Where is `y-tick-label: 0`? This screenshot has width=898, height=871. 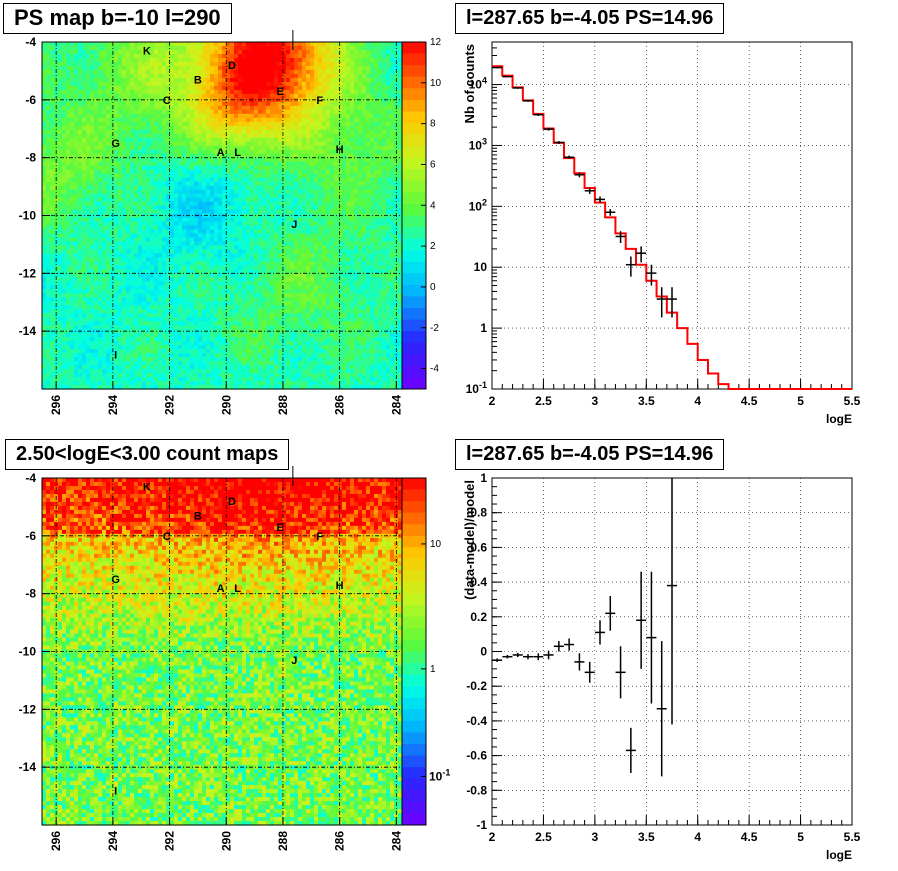 y-tick-label: 0 is located at coordinates (483, 652).